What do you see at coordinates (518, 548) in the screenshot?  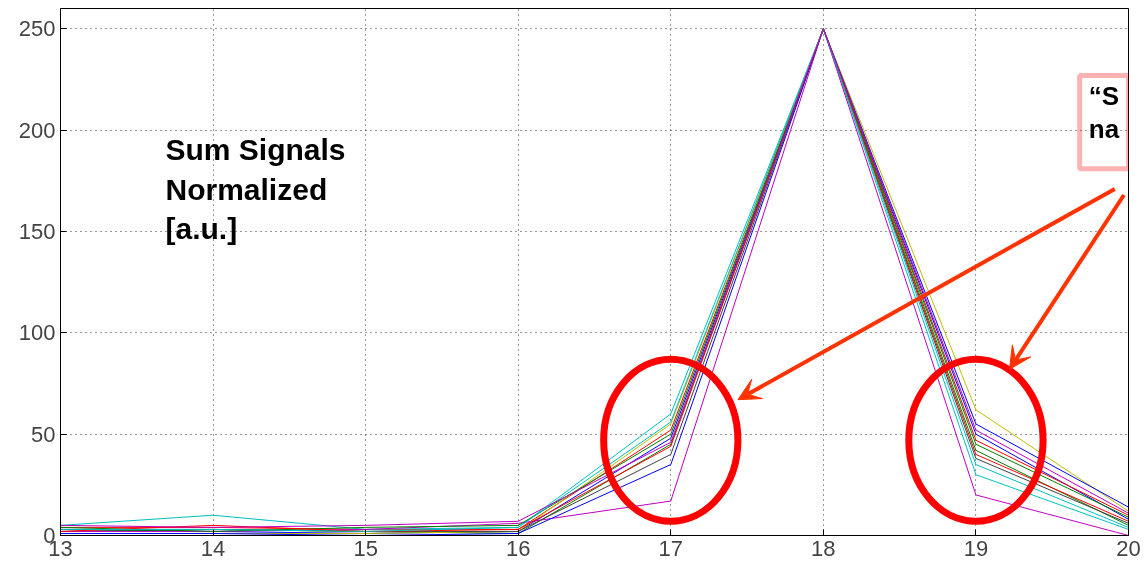 I see `x-tick-label: 16` at bounding box center [518, 548].